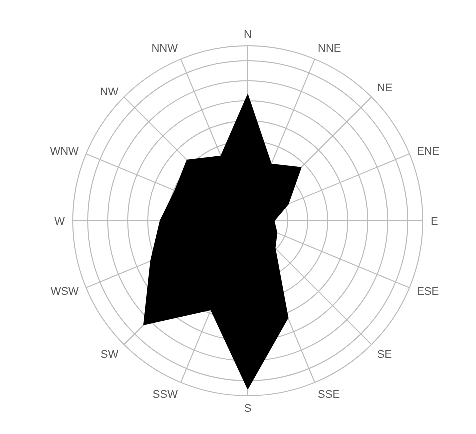 The image size is (476, 434). I want to click on spoke-label: ENE, so click(428, 152).